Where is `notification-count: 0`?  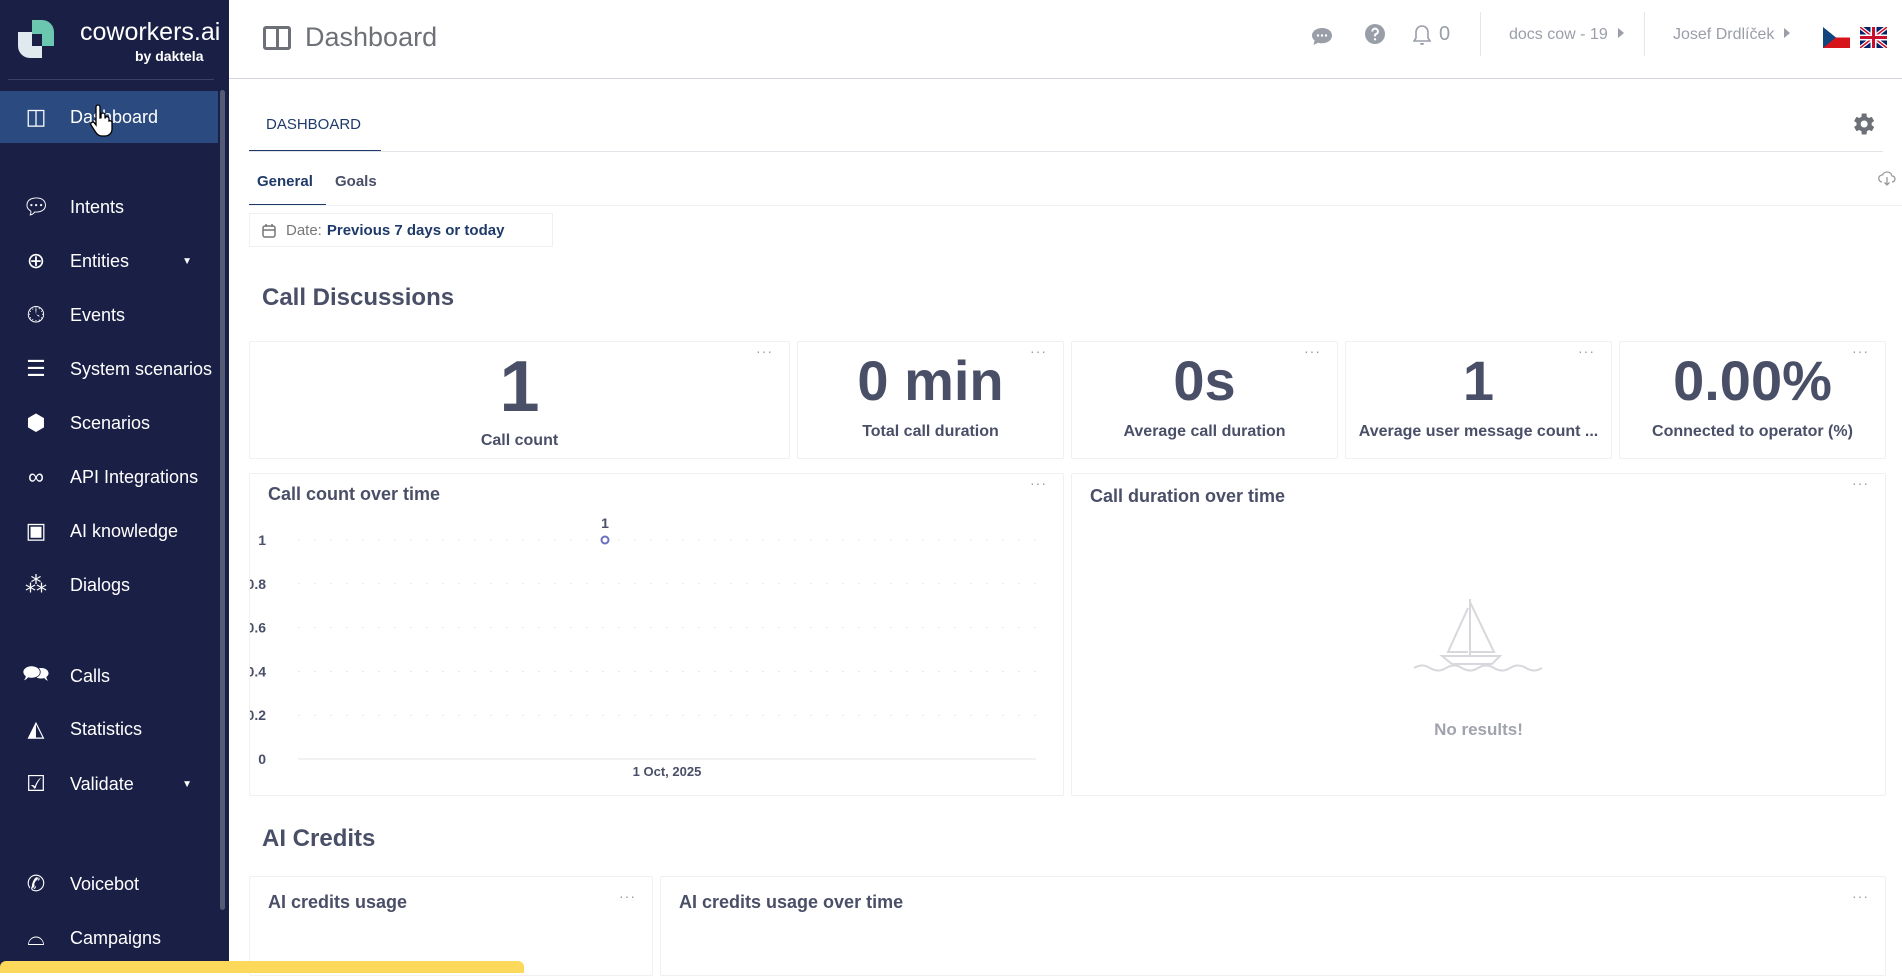 notification-count: 0 is located at coordinates (1445, 34).